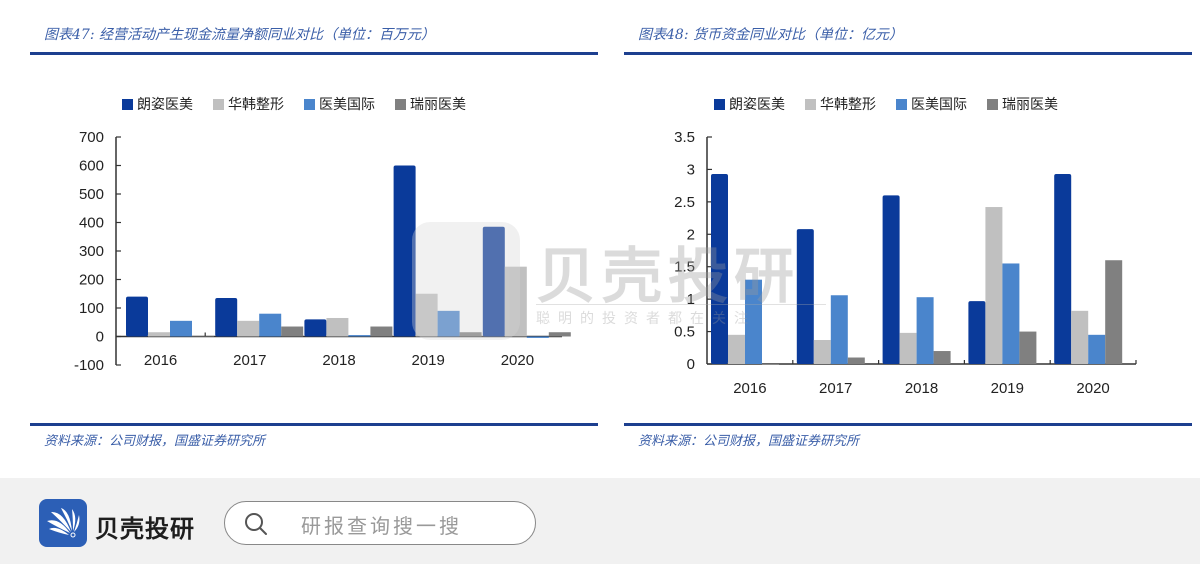 The width and height of the screenshot is (1200, 564). What do you see at coordinates (381, 526) in the screenshot?
I see `search-placeholder: 研报查询搜一搜` at bounding box center [381, 526].